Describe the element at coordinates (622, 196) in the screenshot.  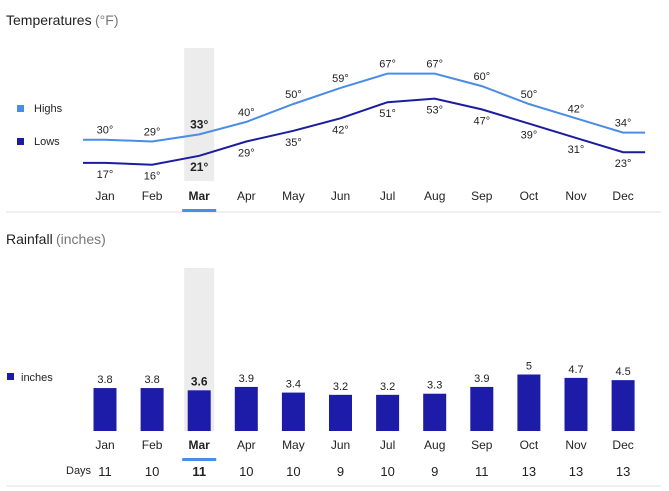
I see `temperature-month-tick-dec: Dec` at that location.